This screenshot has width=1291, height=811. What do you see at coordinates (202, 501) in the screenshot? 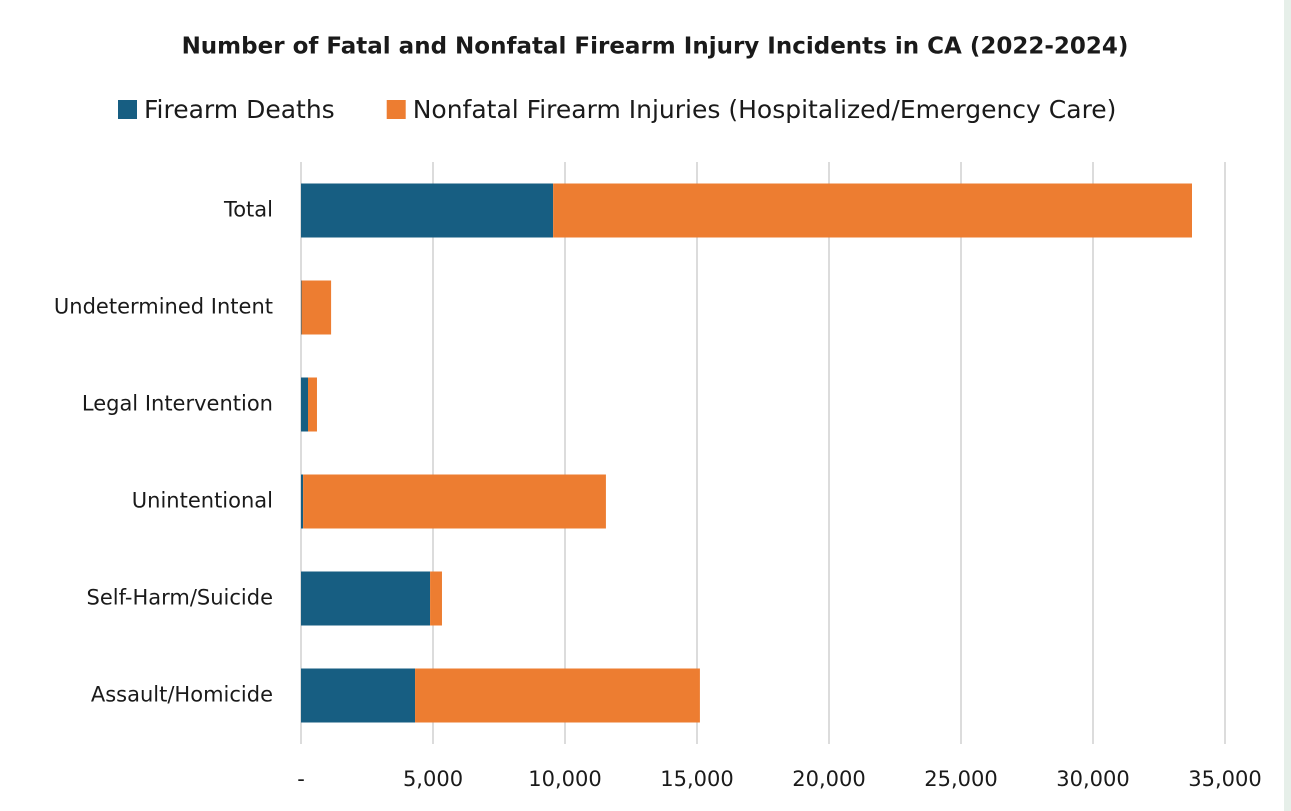
I see `y-tick-label: Unintentional` at bounding box center [202, 501].